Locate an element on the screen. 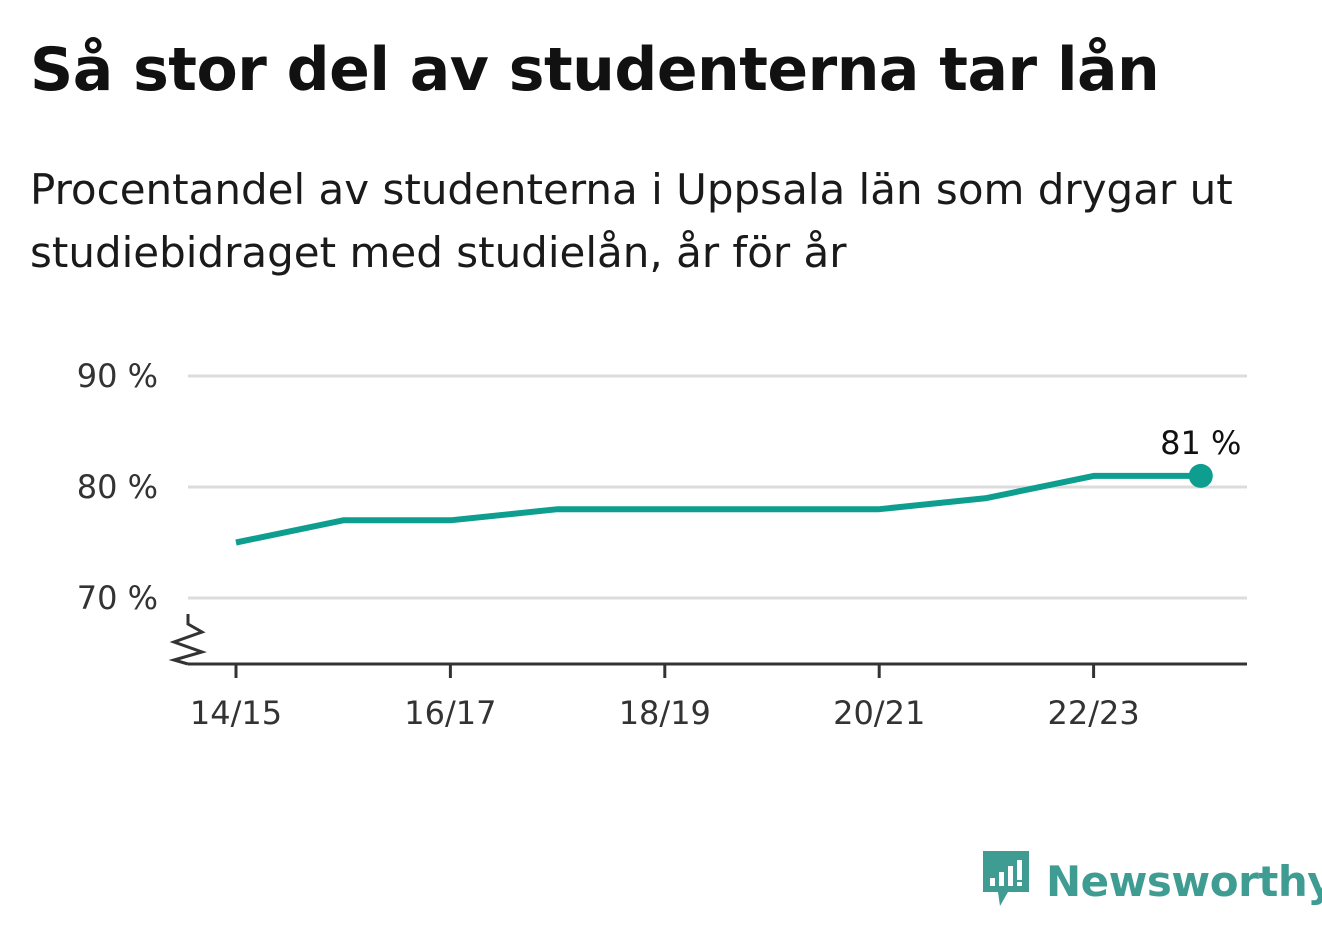 Image resolution: width=1322 pixels, height=939 pixels. y-tick-label: 70 % is located at coordinates (117, 598).